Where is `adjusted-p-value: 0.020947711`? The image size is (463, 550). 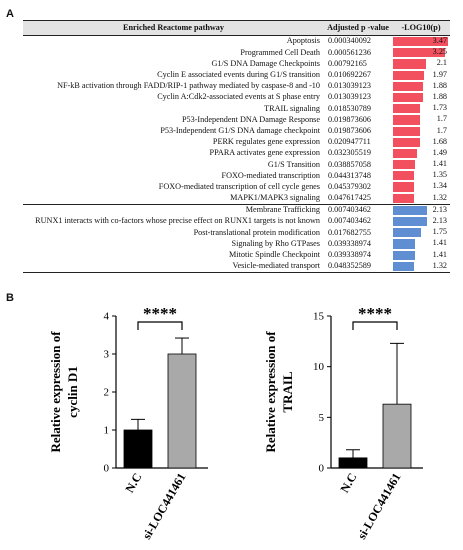
adjusted-p-value: 0.020947711 is located at coordinates (349, 142).